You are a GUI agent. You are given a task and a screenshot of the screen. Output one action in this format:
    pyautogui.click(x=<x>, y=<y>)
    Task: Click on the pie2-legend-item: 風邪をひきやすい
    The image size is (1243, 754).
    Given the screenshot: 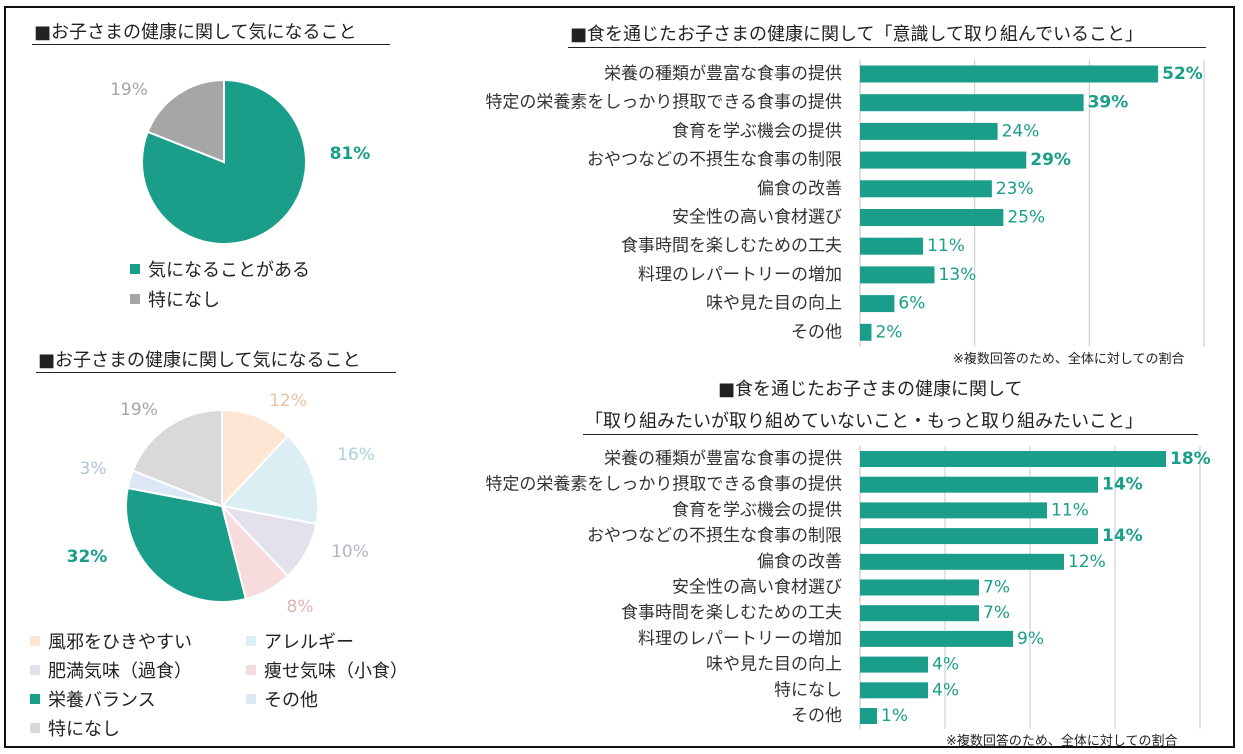 What is the action you would take?
    pyautogui.click(x=111, y=641)
    